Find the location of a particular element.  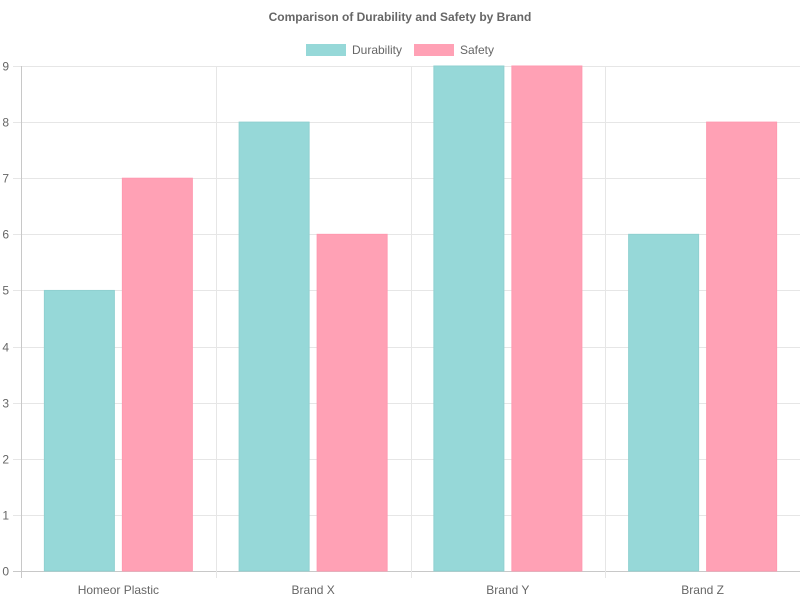

y-tick-label: 2 is located at coordinates (5, 460).